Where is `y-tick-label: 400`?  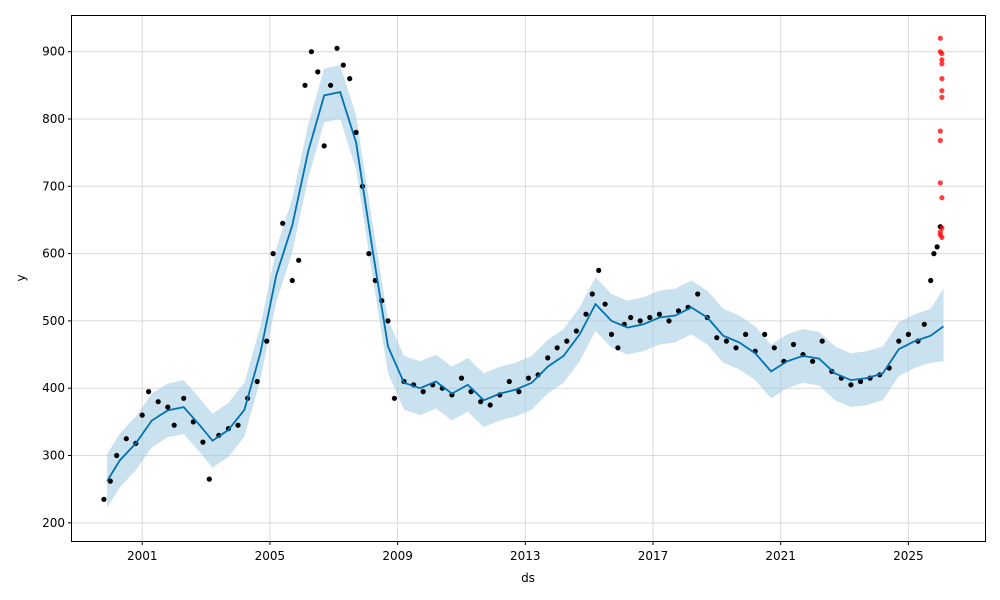
y-tick-label: 400 is located at coordinates (53, 388).